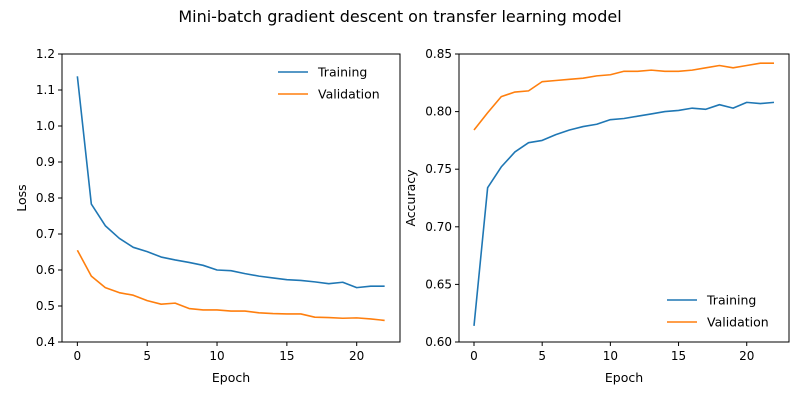 This screenshot has height=400, width=800. What do you see at coordinates (738, 322) in the screenshot?
I see `accuracy-legend-label-validation: Validation` at bounding box center [738, 322].